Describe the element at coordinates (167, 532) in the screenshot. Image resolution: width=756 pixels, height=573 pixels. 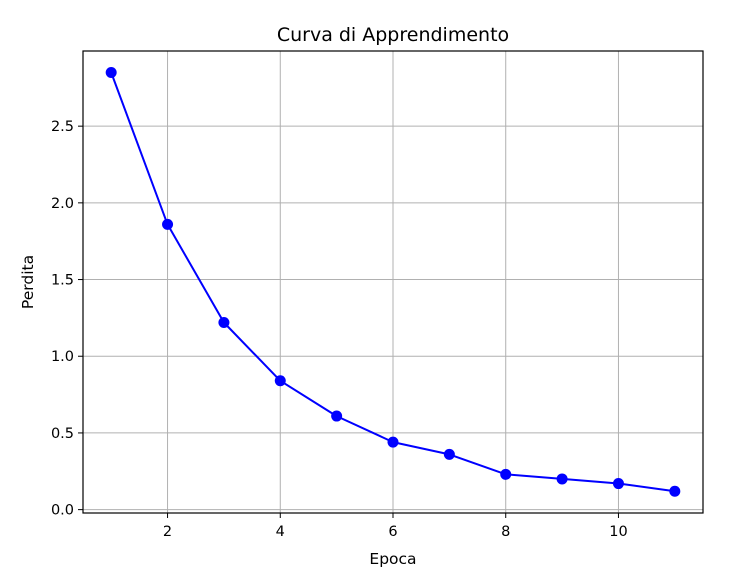
I see `x-tick-label-0: 2` at that location.